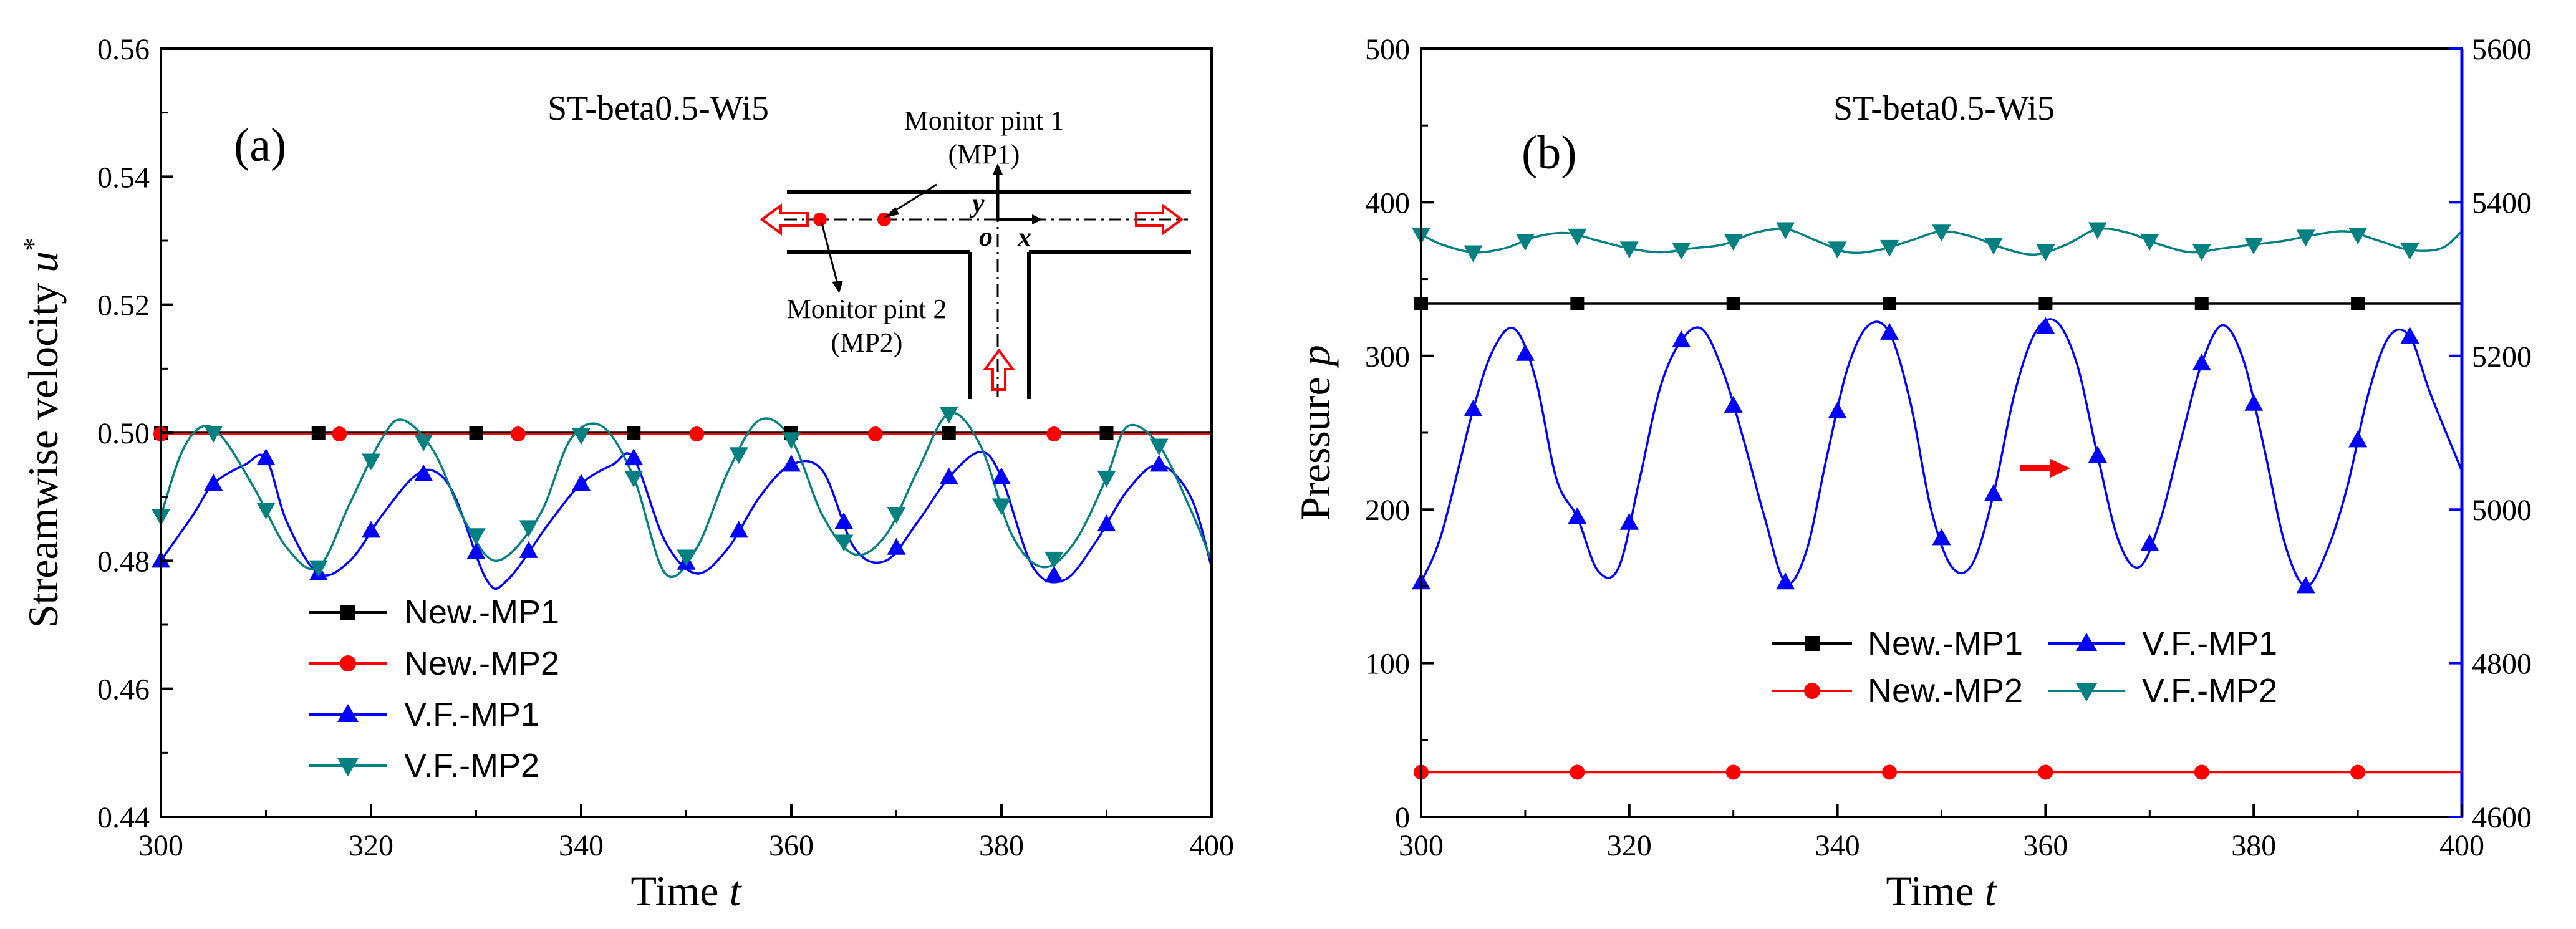  What do you see at coordinates (2502, 357) in the screenshot?
I see `y-right-tick-label-b: 5200` at bounding box center [2502, 357].